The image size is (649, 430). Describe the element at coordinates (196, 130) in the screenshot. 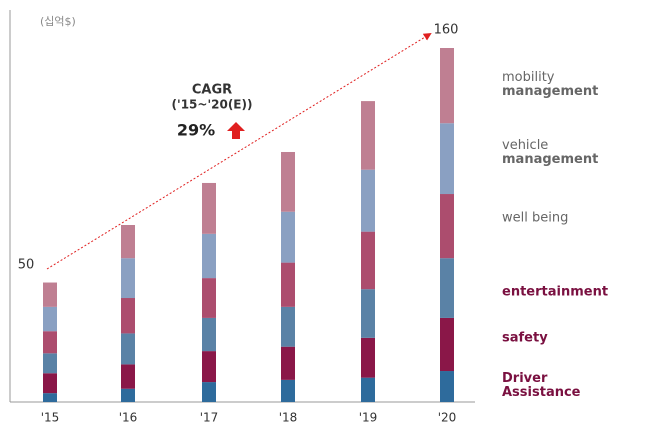

I see `cagr-rate: 29%` at that location.